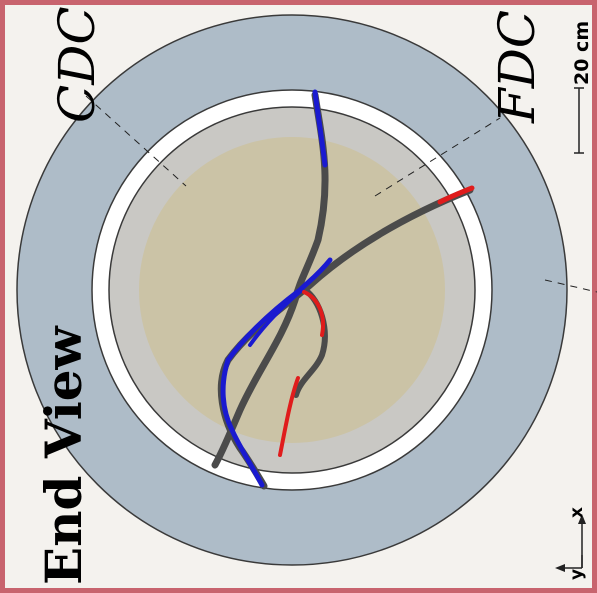  Describe the element at coordinates (77, 64) in the screenshot. I see `cdc-label: CDC` at that location.